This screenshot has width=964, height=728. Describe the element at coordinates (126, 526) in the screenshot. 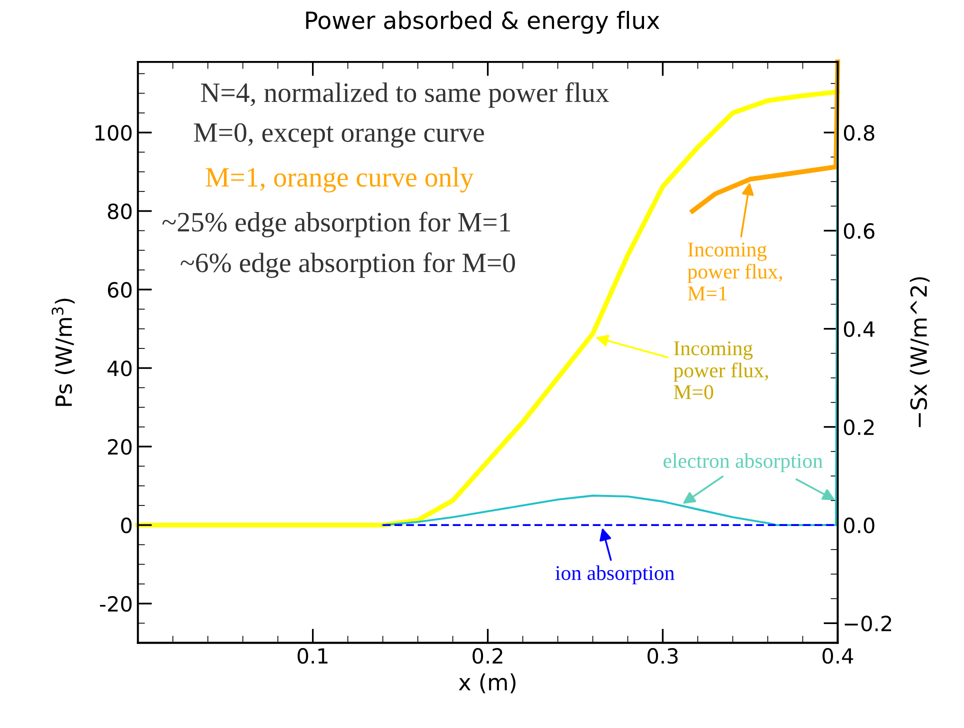

I see `y-tick-label: 0` at that location.